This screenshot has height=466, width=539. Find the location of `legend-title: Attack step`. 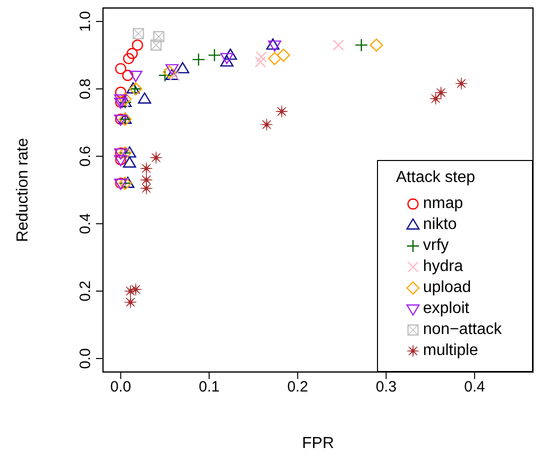

legend-title: Attack step is located at coordinates (436, 178).